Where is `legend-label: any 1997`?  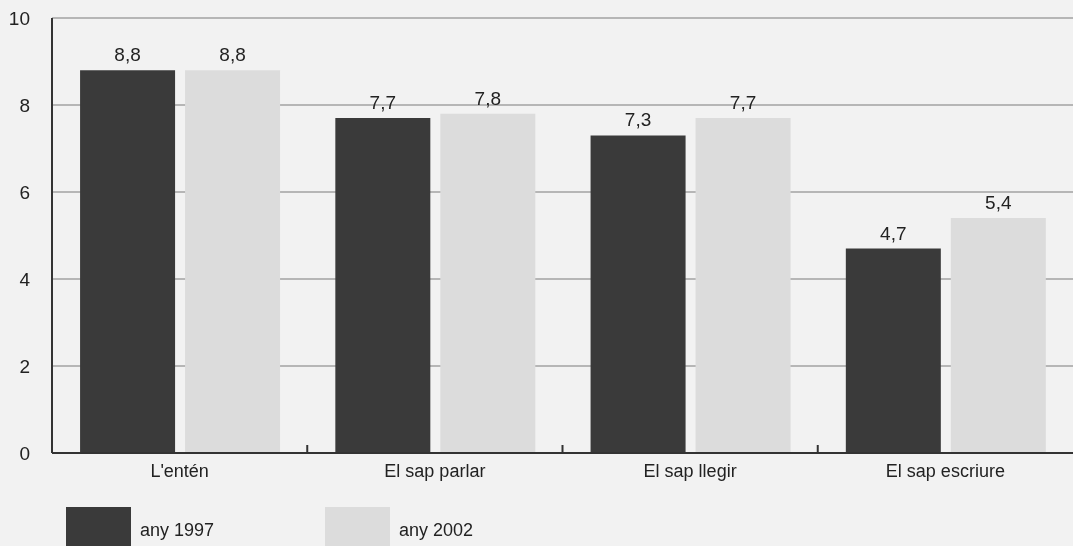 legend-label: any 1997 is located at coordinates (177, 530).